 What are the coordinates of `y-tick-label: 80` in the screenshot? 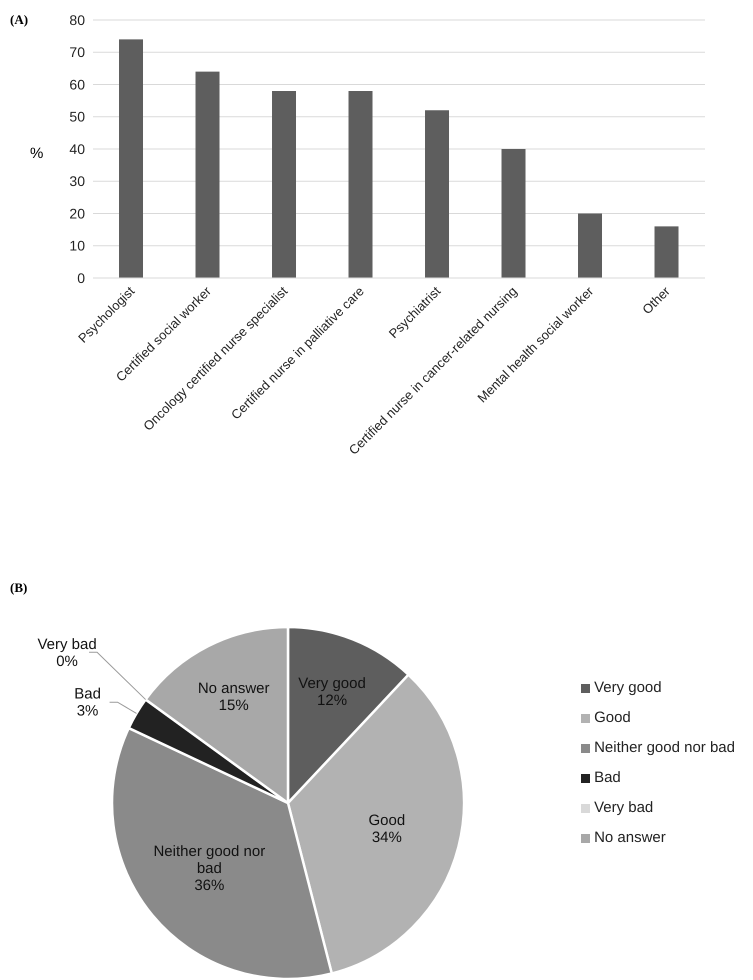 It's located at (77, 20).